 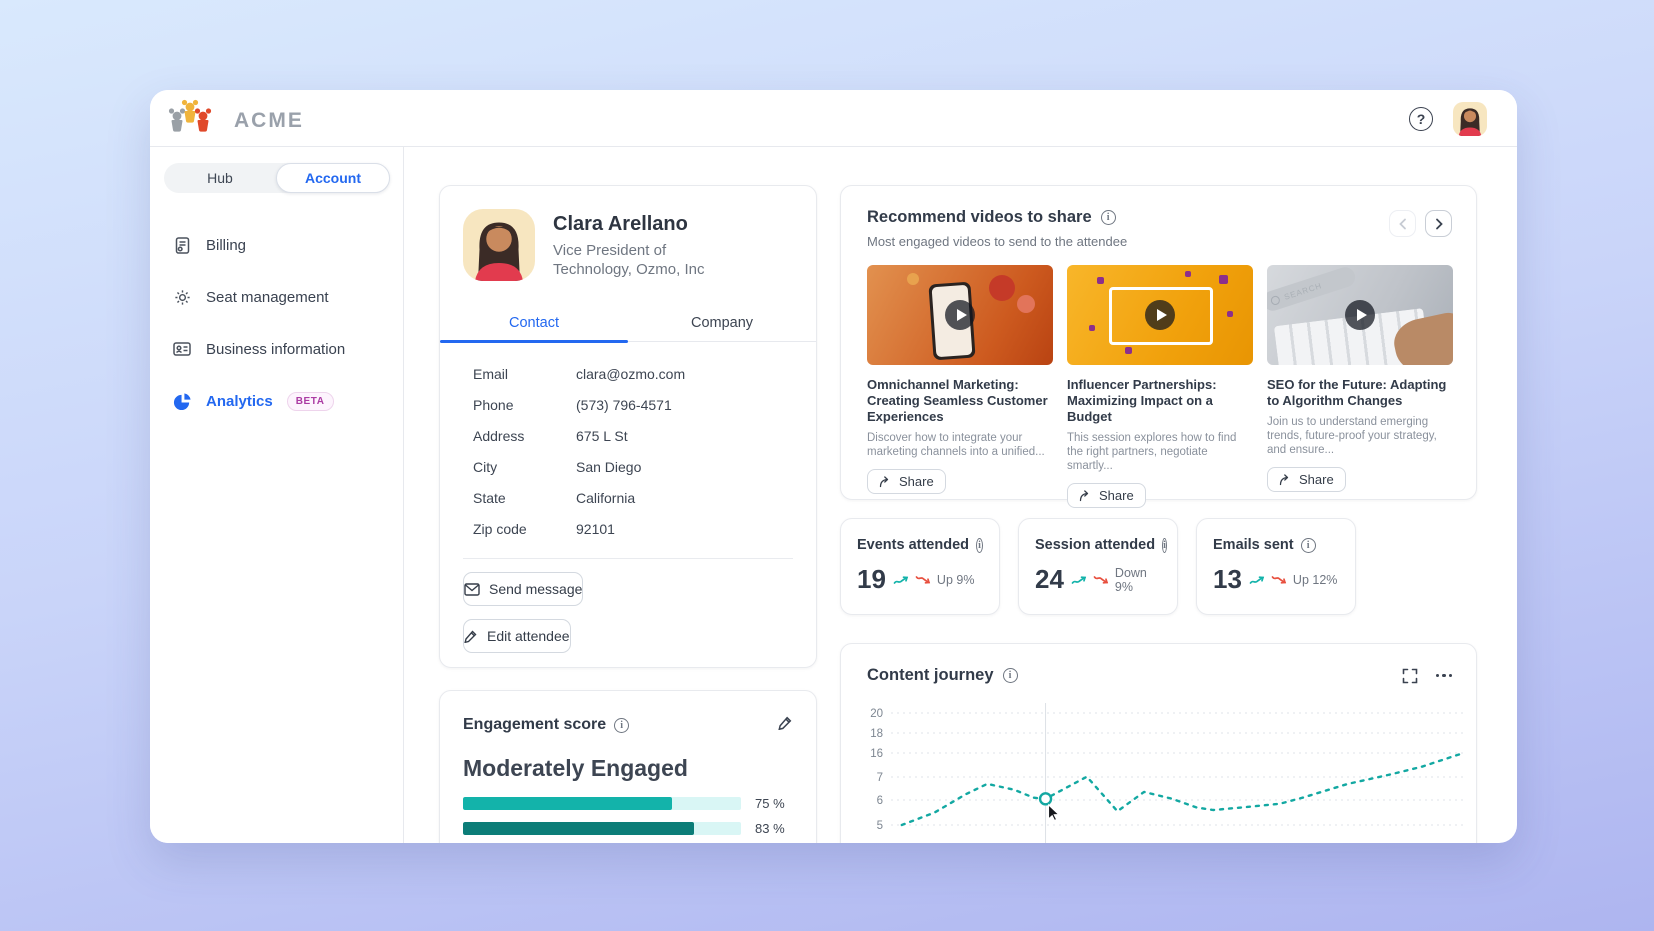 I want to click on field-value: 675 L St, so click(x=602, y=435).